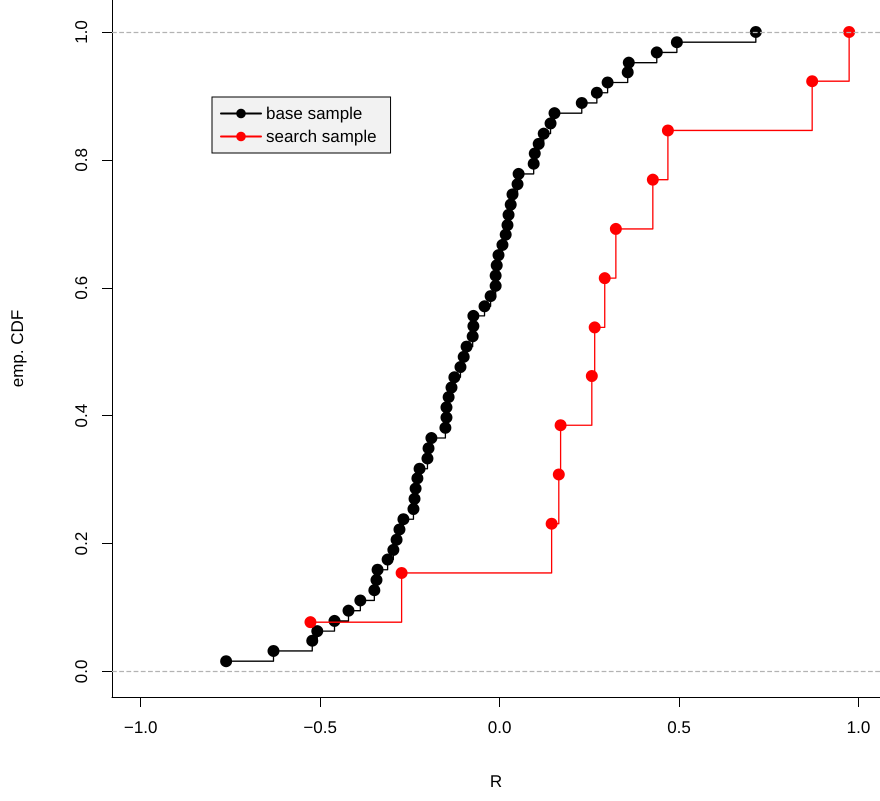 Image resolution: width=880 pixels, height=801 pixels. Describe the element at coordinates (858, 727) in the screenshot. I see `x-tick-label: 1.0` at that location.